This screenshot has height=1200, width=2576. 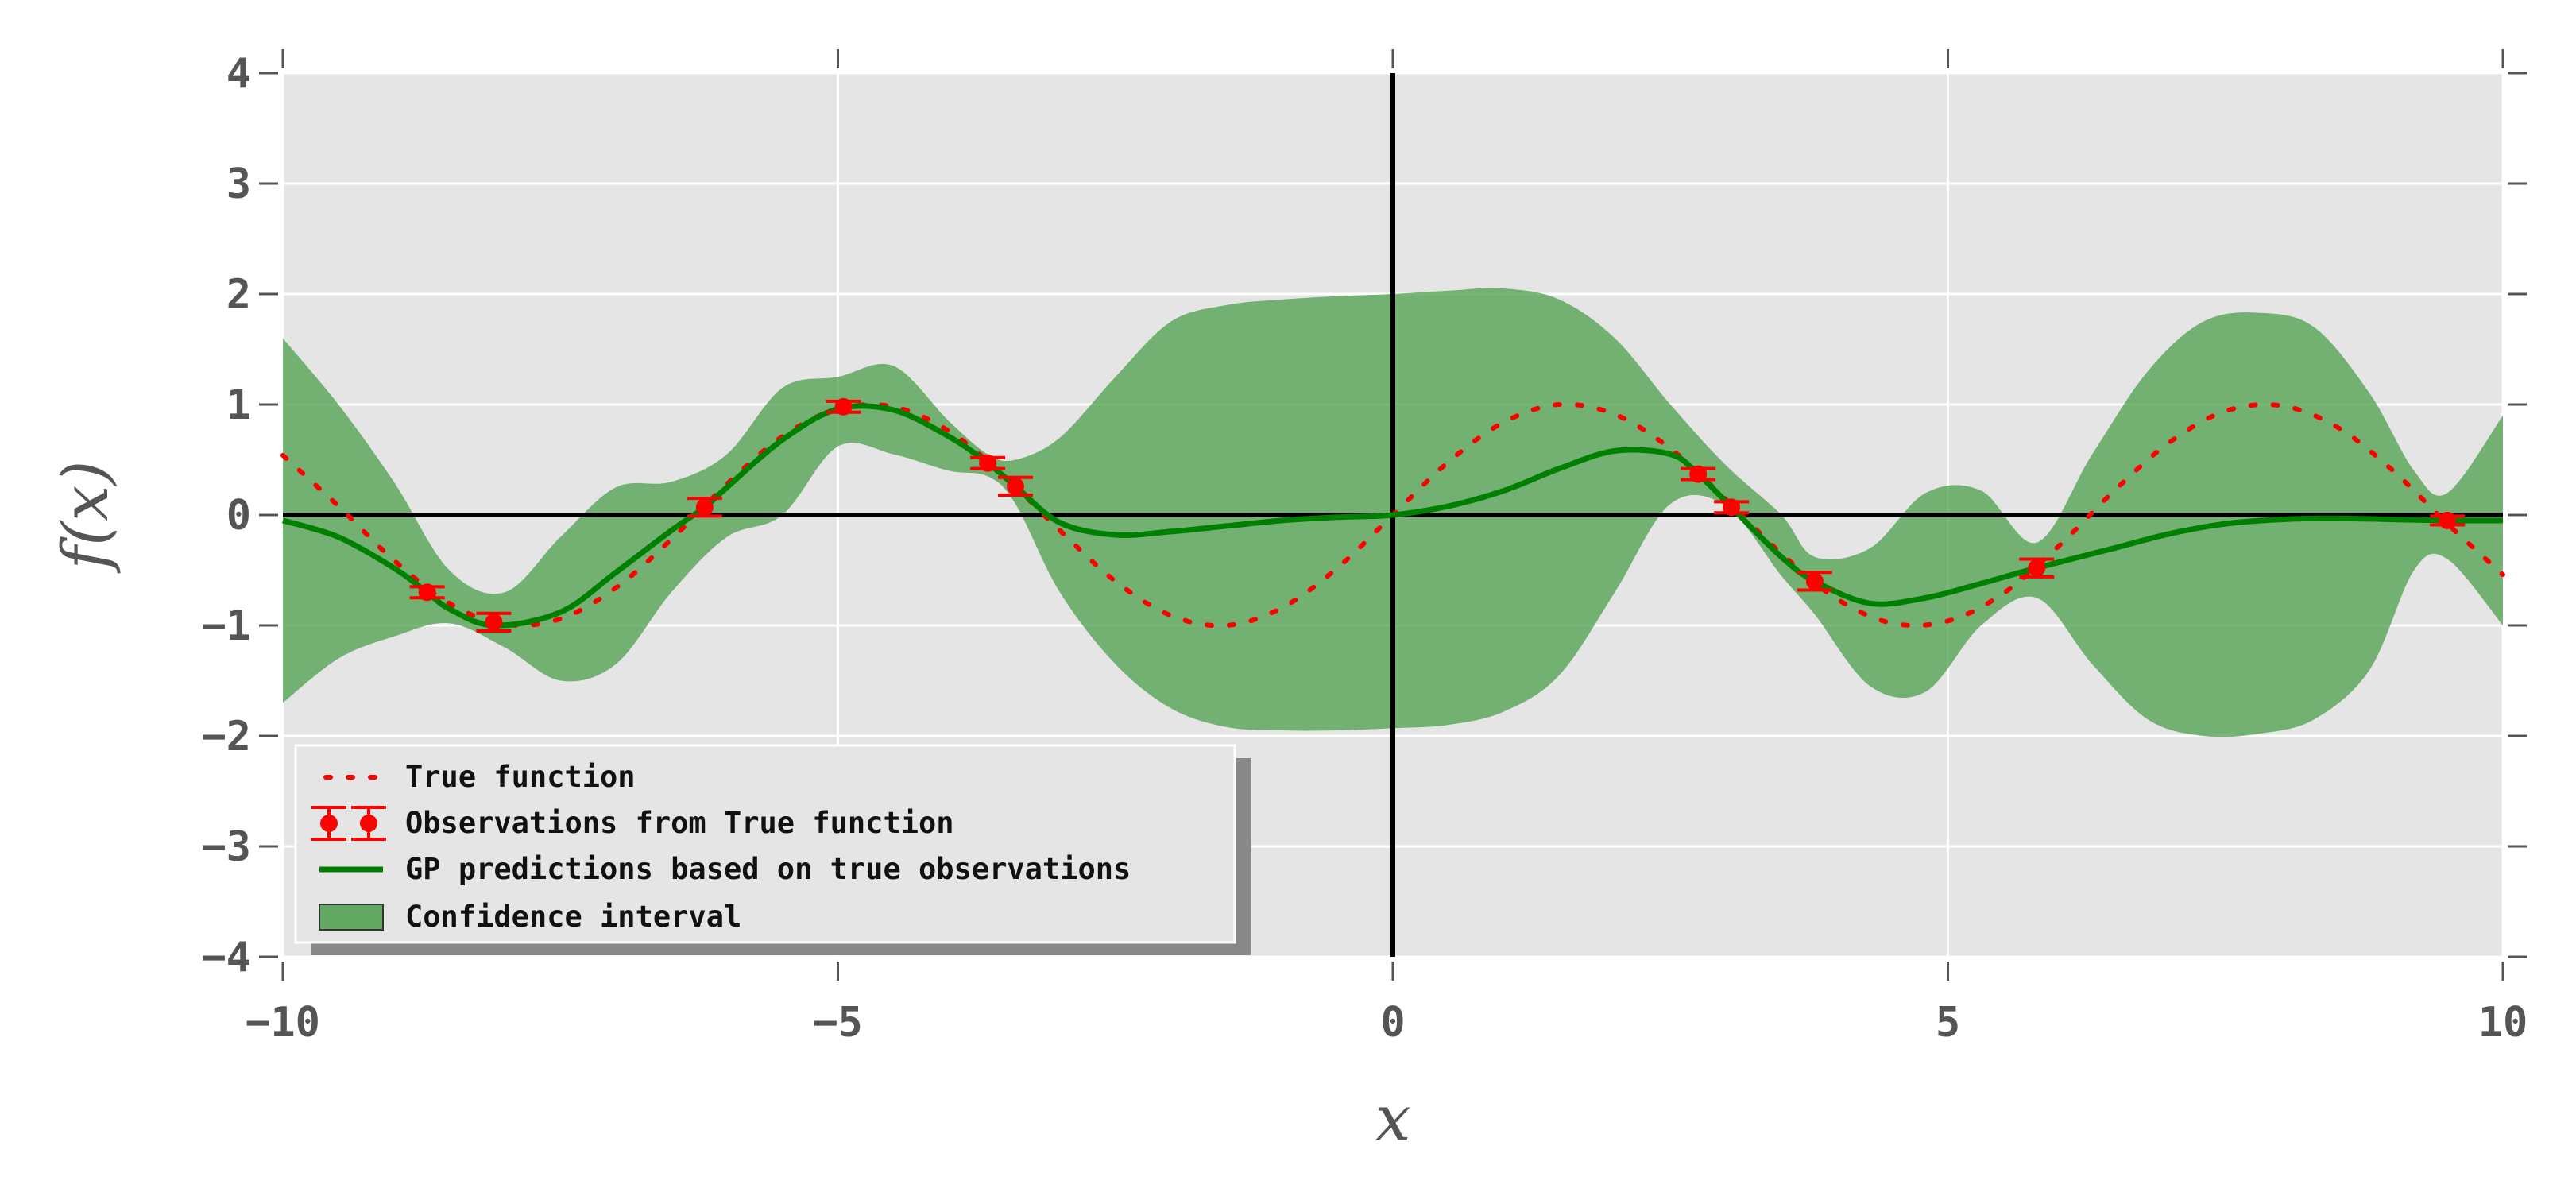 What do you see at coordinates (238, 184) in the screenshot?
I see `y-tick-label: 3` at bounding box center [238, 184].